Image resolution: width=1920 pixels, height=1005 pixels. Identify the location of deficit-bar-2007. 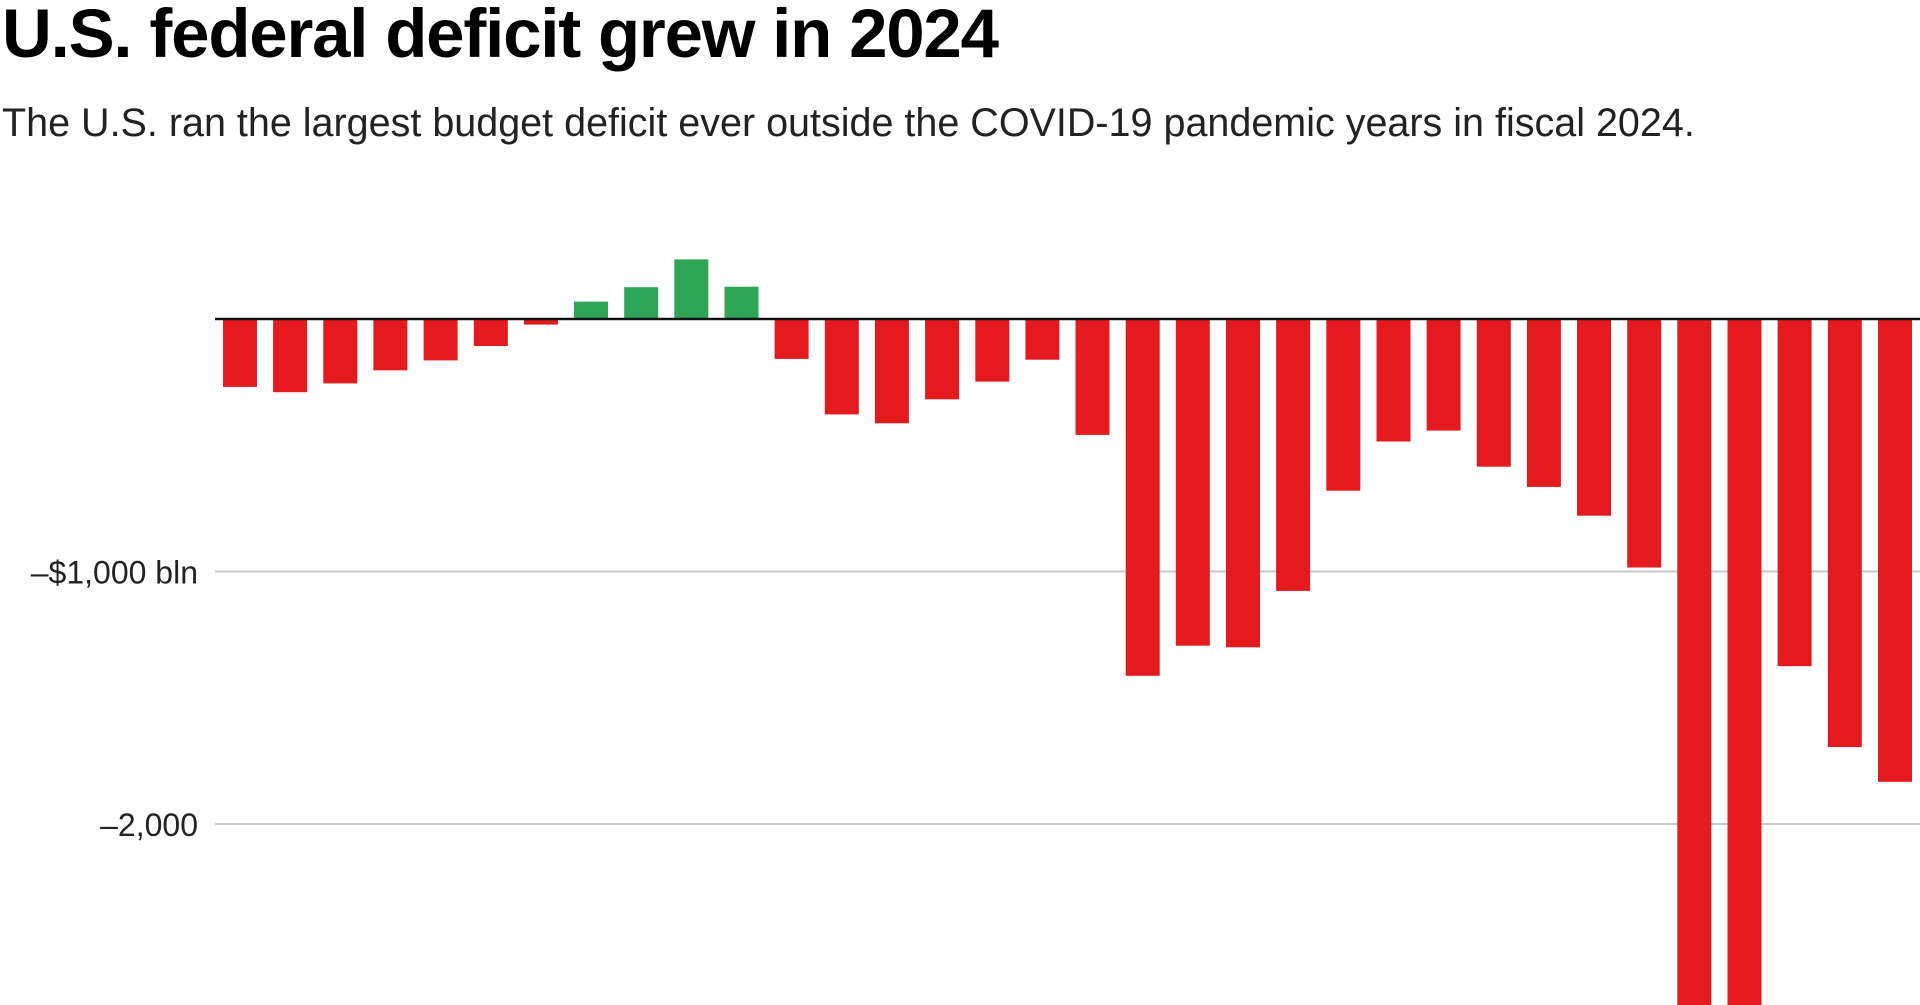
(1042, 339).